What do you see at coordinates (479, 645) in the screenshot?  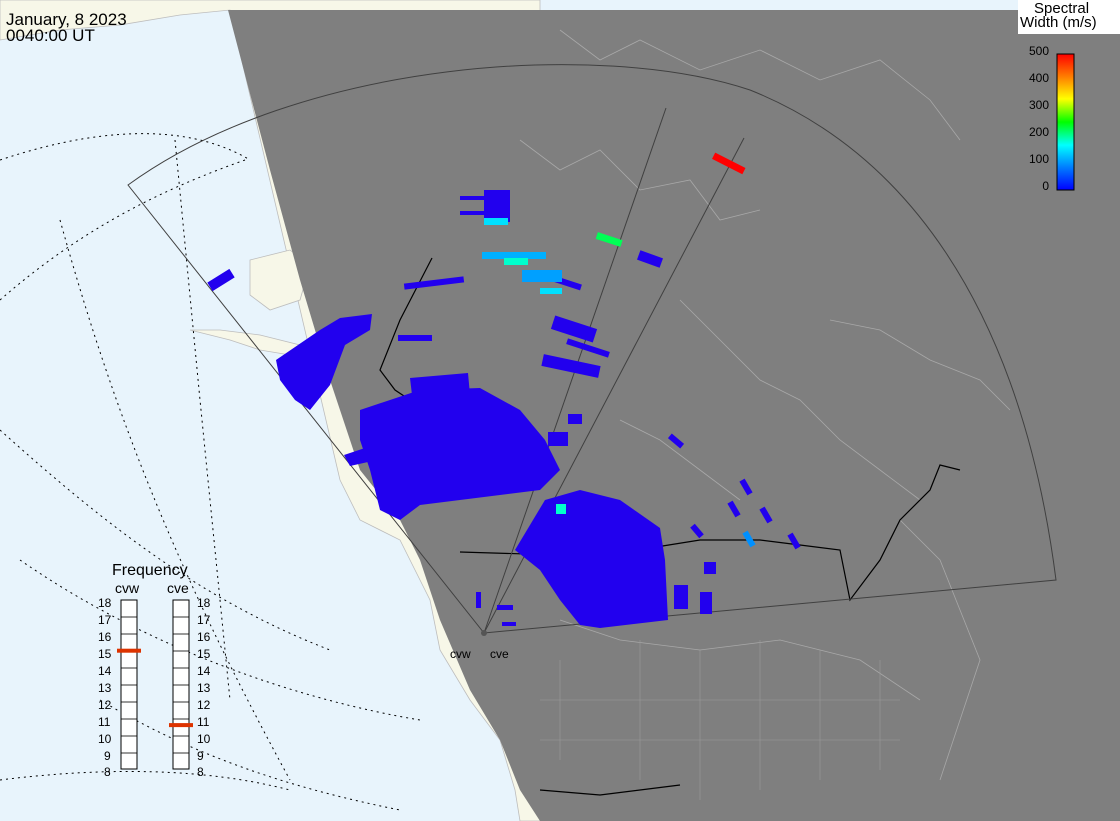 I see `radar-sites: cvw cve` at bounding box center [479, 645].